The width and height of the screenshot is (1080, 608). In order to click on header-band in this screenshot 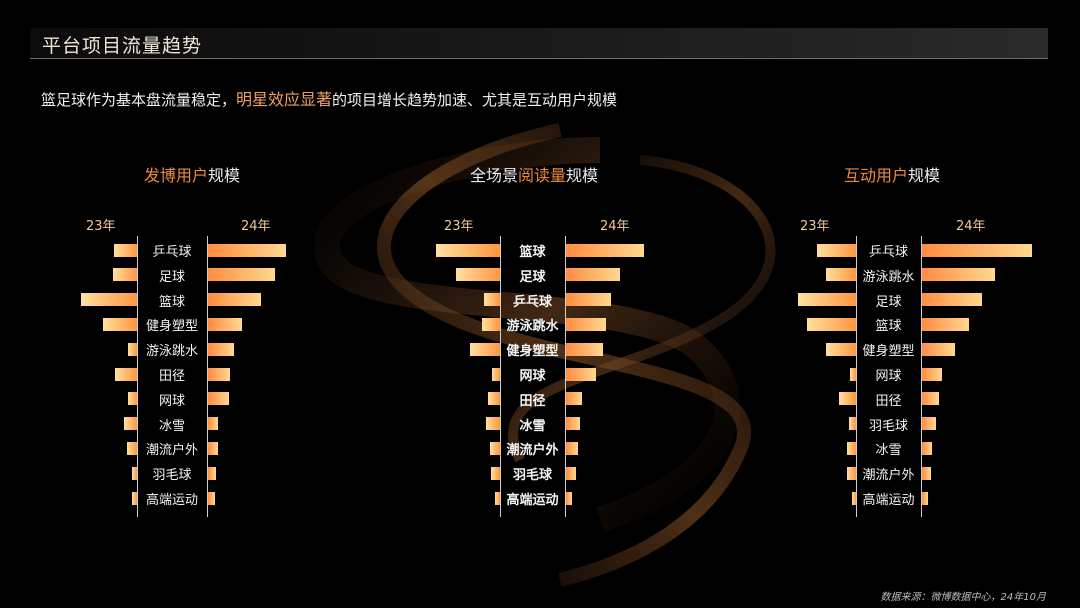, I will do `click(539, 43)`.